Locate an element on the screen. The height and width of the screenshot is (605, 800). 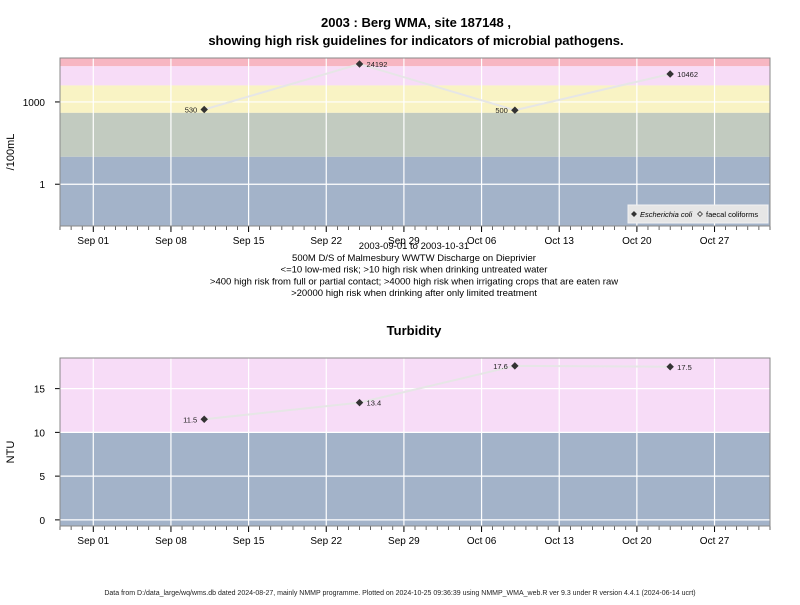
subtitle-line-1: 2003-09-01 to 2003-10-31 is located at coordinates (414, 246).